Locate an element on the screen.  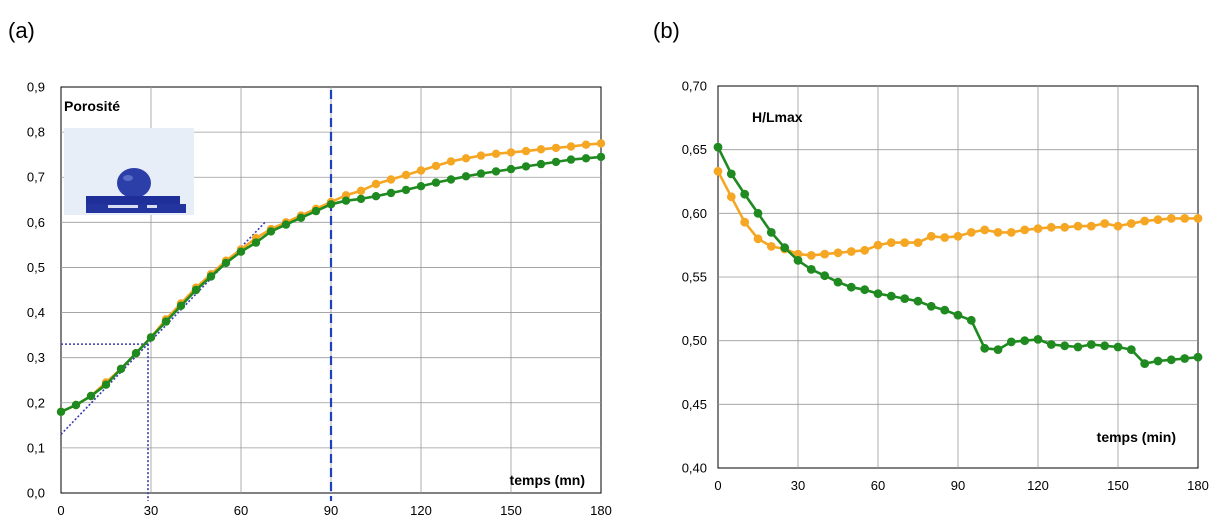
x-tick-label: 150 is located at coordinates (1118, 485).